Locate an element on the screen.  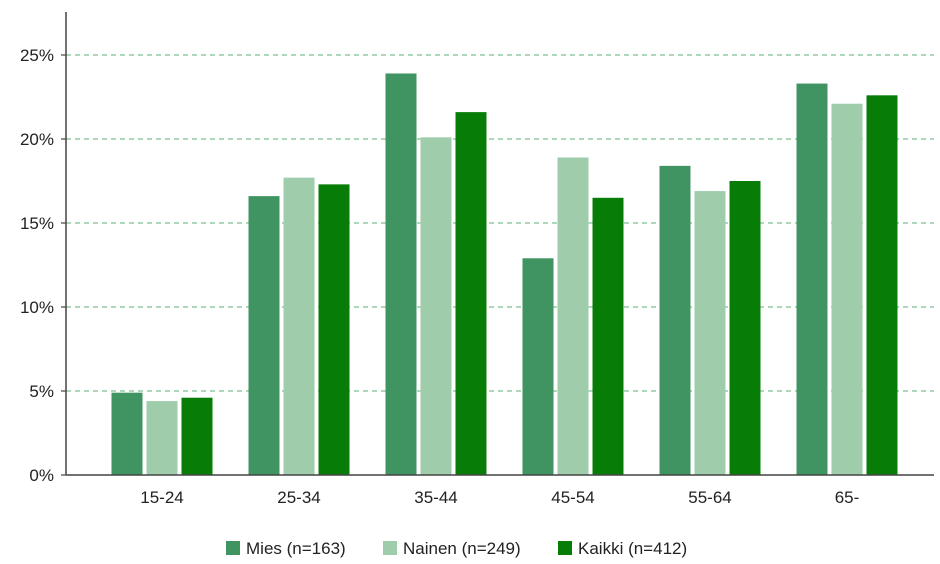
bar-55-64-nainen is located at coordinates (710, 333).